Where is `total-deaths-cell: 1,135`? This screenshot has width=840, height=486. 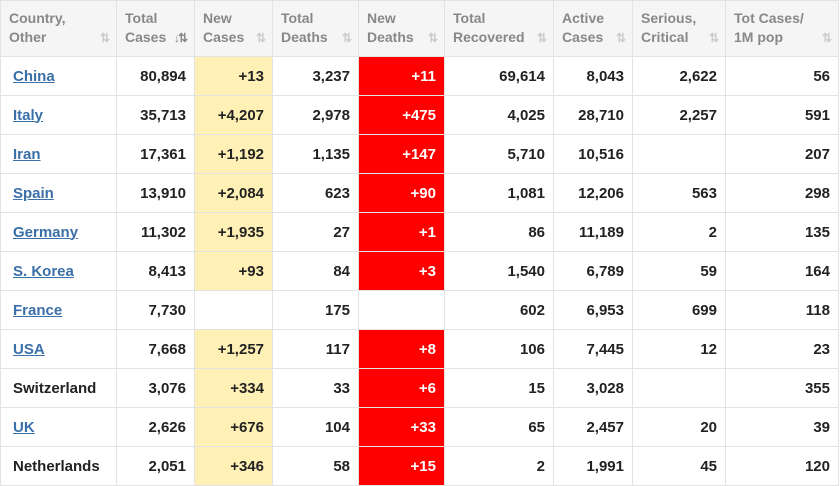 total-deaths-cell: 1,135 is located at coordinates (315, 154).